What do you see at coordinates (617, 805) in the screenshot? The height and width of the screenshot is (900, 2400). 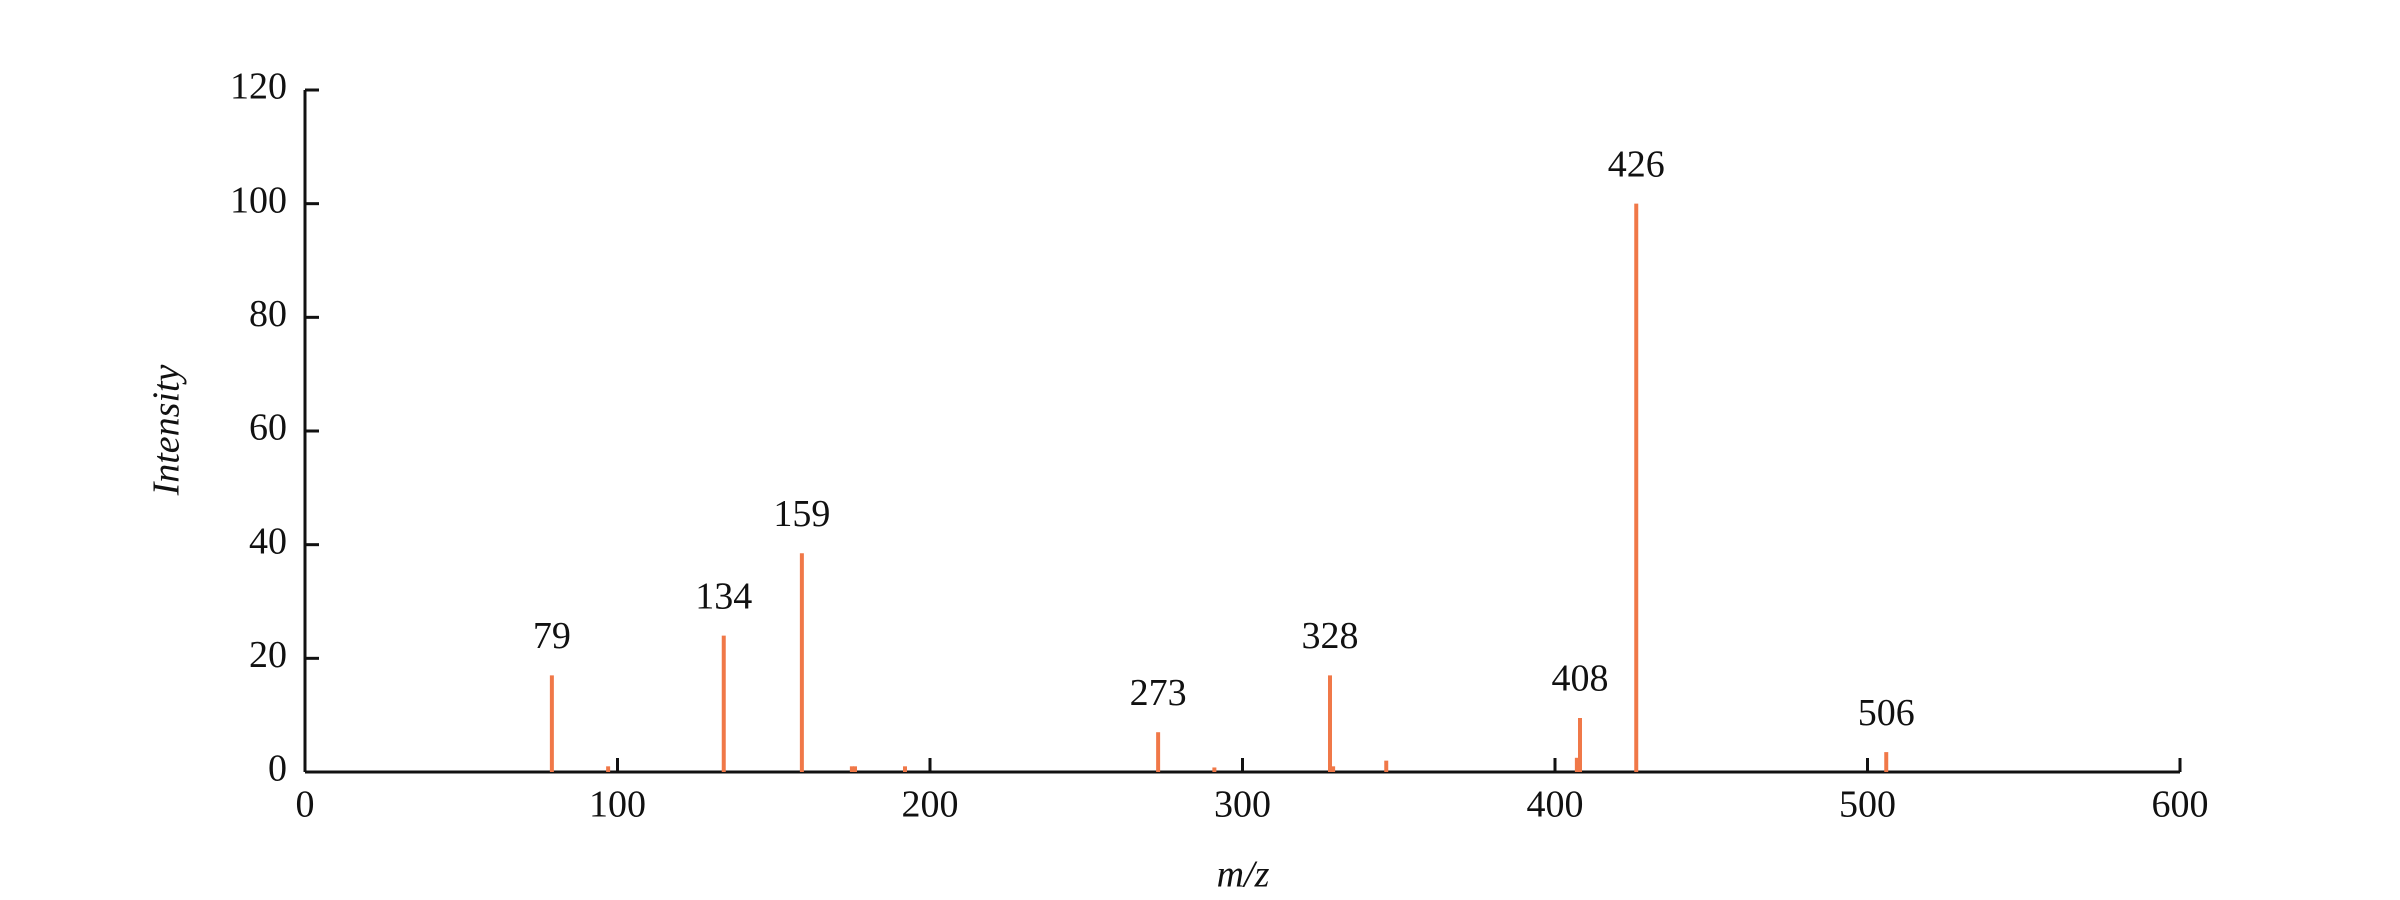 I see `x-tick-label: 100` at bounding box center [617, 805].